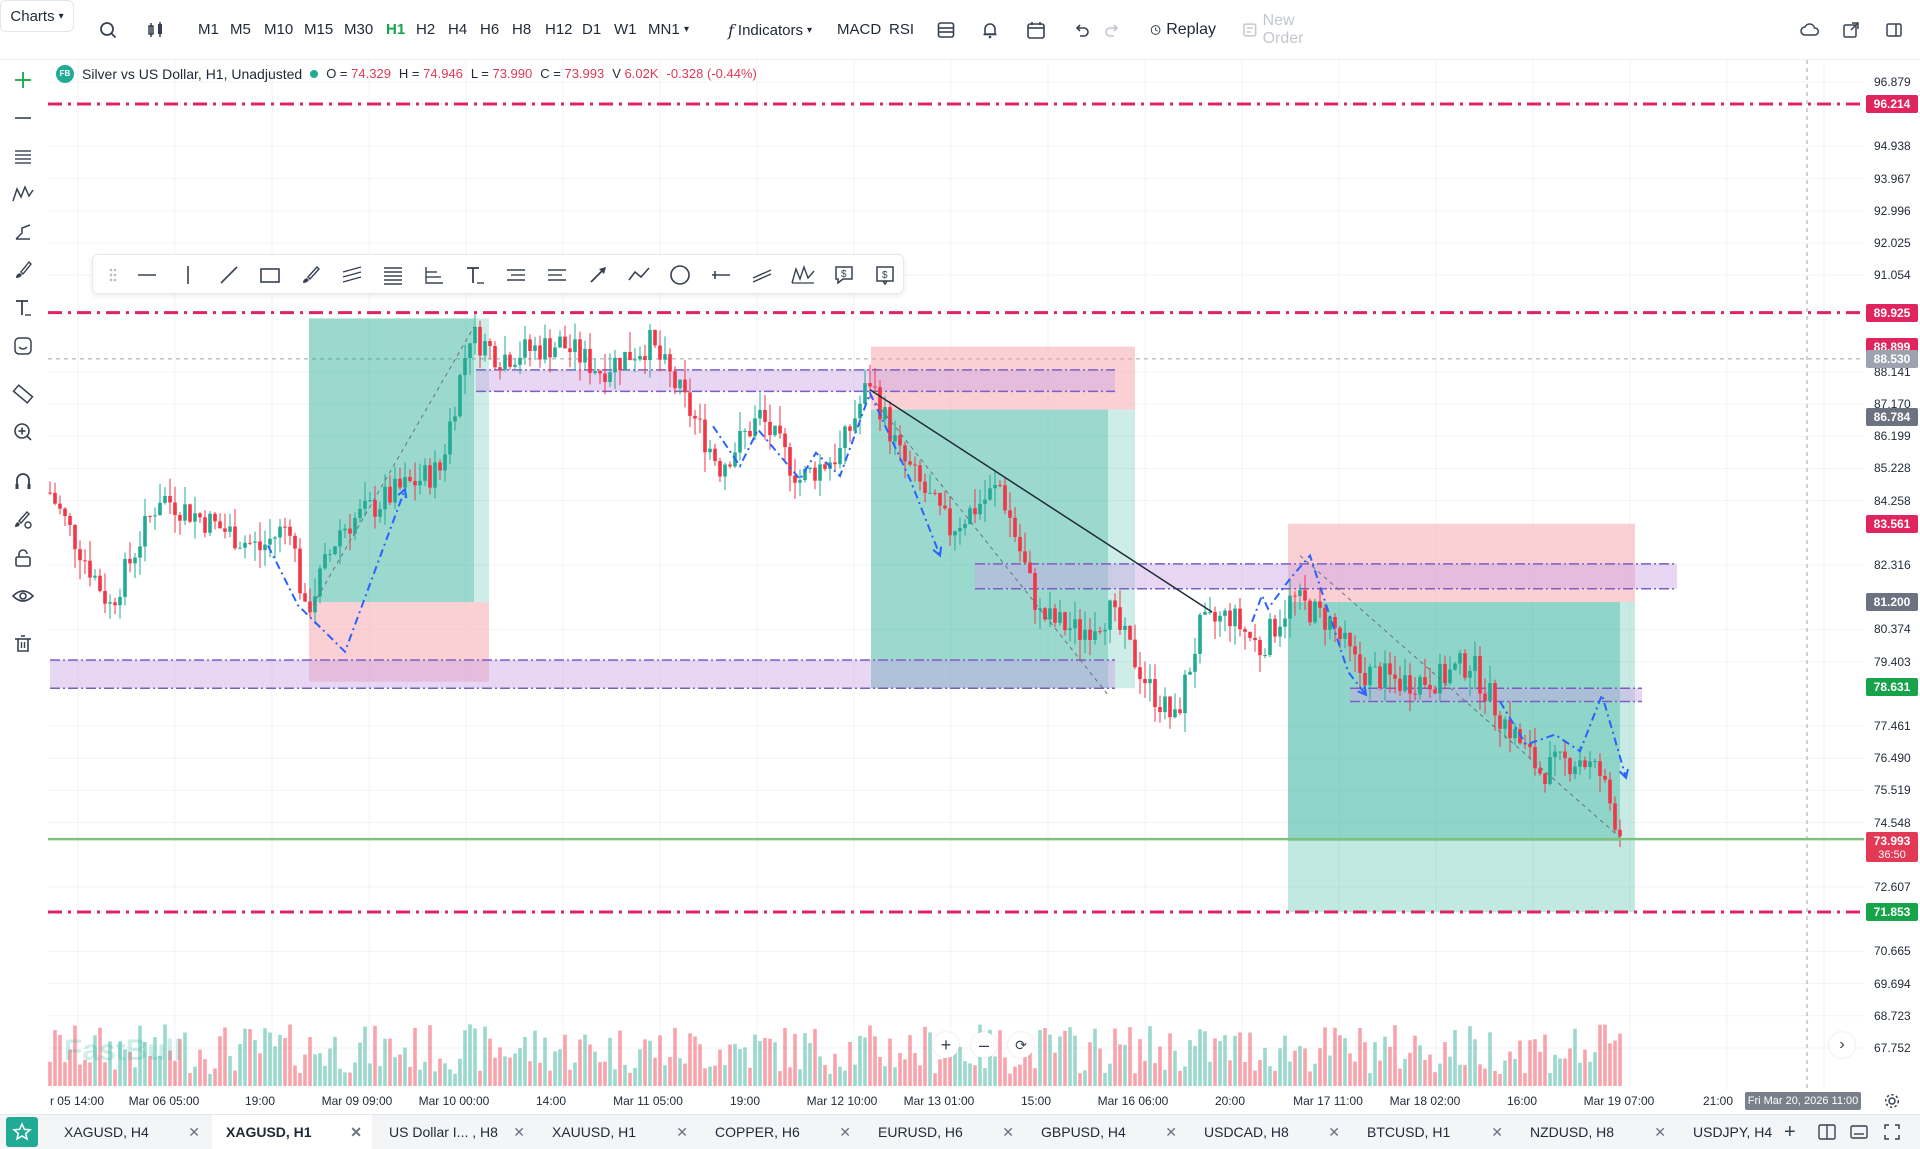 This screenshot has height=1149, width=1920. What do you see at coordinates (1596, 1132) in the screenshot?
I see `symbol-tab: NZDUSD, H8 ✕` at bounding box center [1596, 1132].